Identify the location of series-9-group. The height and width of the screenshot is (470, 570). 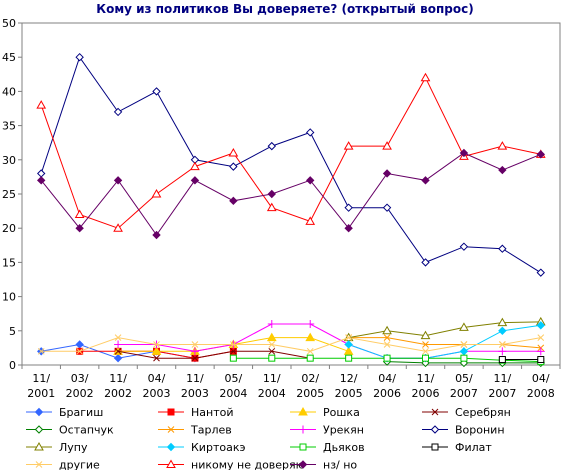
(444, 342).